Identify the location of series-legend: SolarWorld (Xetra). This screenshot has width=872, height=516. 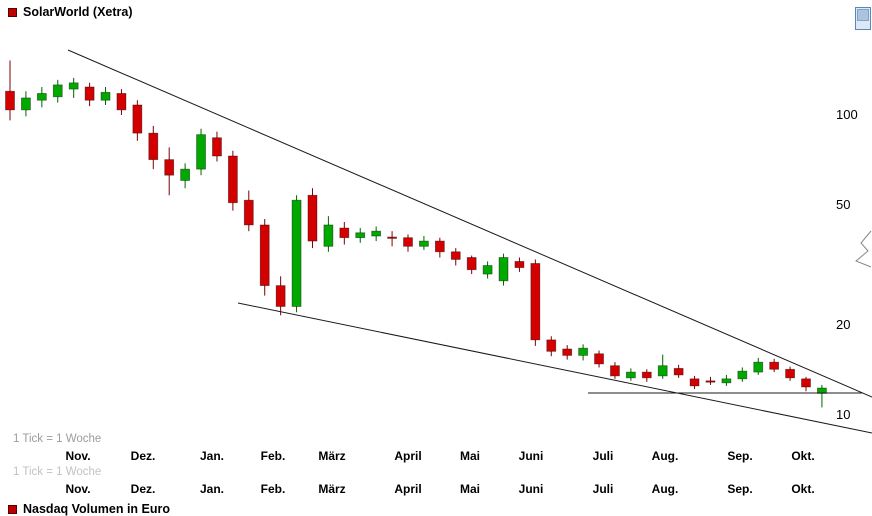
(70, 12).